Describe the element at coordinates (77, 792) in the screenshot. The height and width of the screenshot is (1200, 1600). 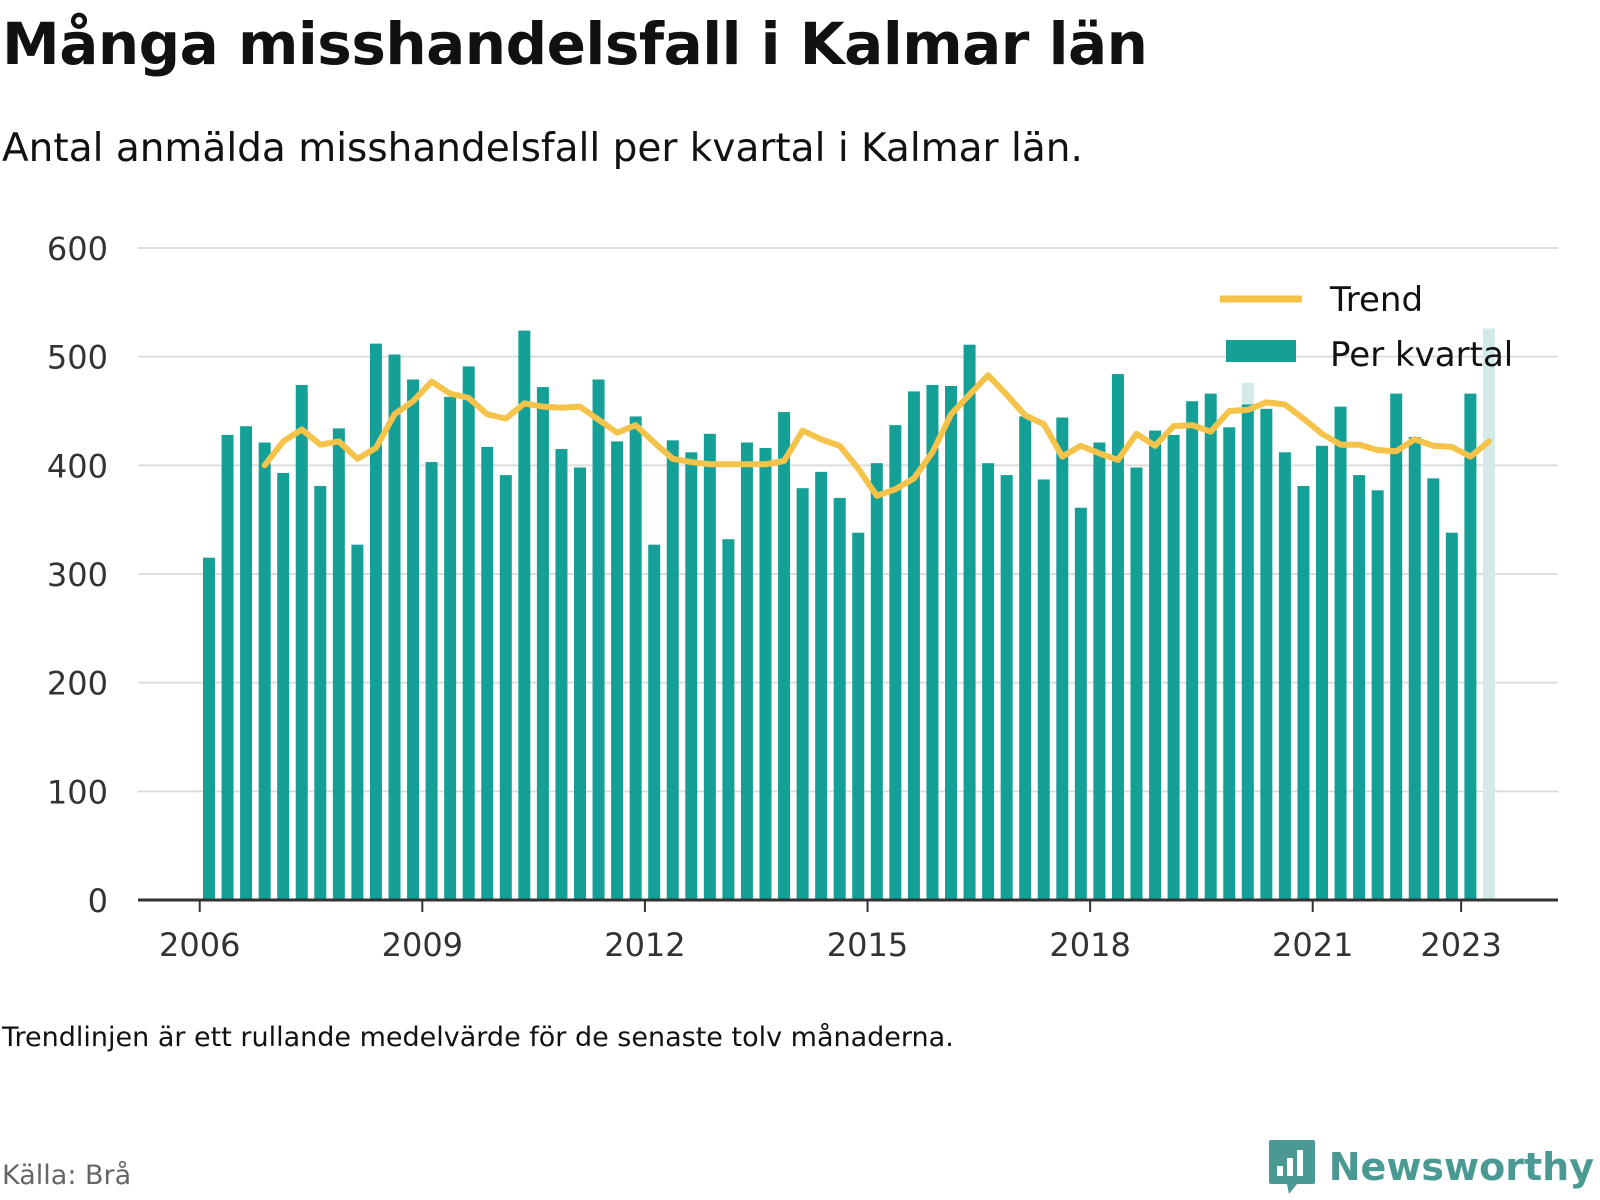
I see `y-tick-label: 100` at that location.